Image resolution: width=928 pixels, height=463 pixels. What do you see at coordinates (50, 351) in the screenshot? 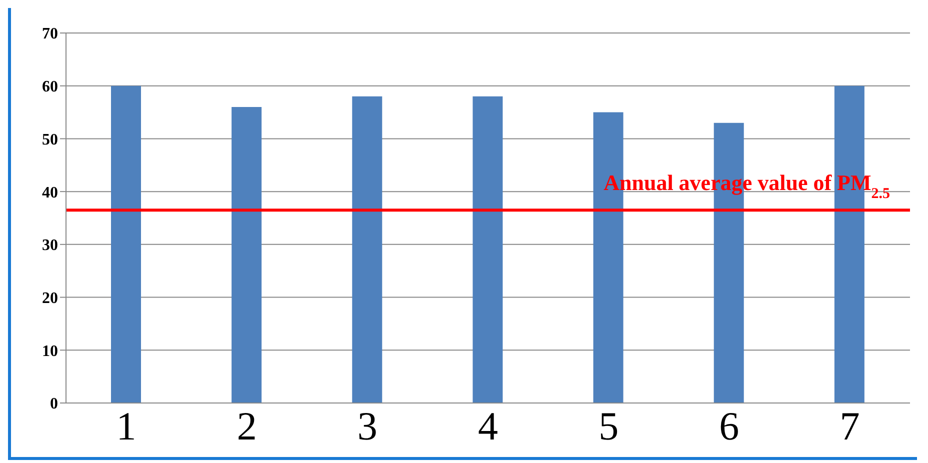
I see `y-tick-label: 10` at bounding box center [50, 351].